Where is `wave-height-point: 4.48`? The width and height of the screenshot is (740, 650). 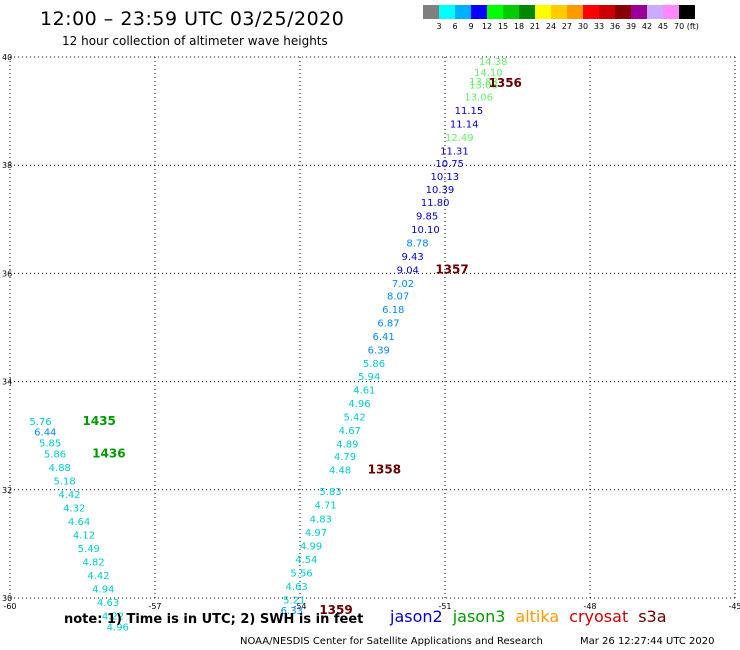 wave-height-point: 4.48 is located at coordinates (340, 471).